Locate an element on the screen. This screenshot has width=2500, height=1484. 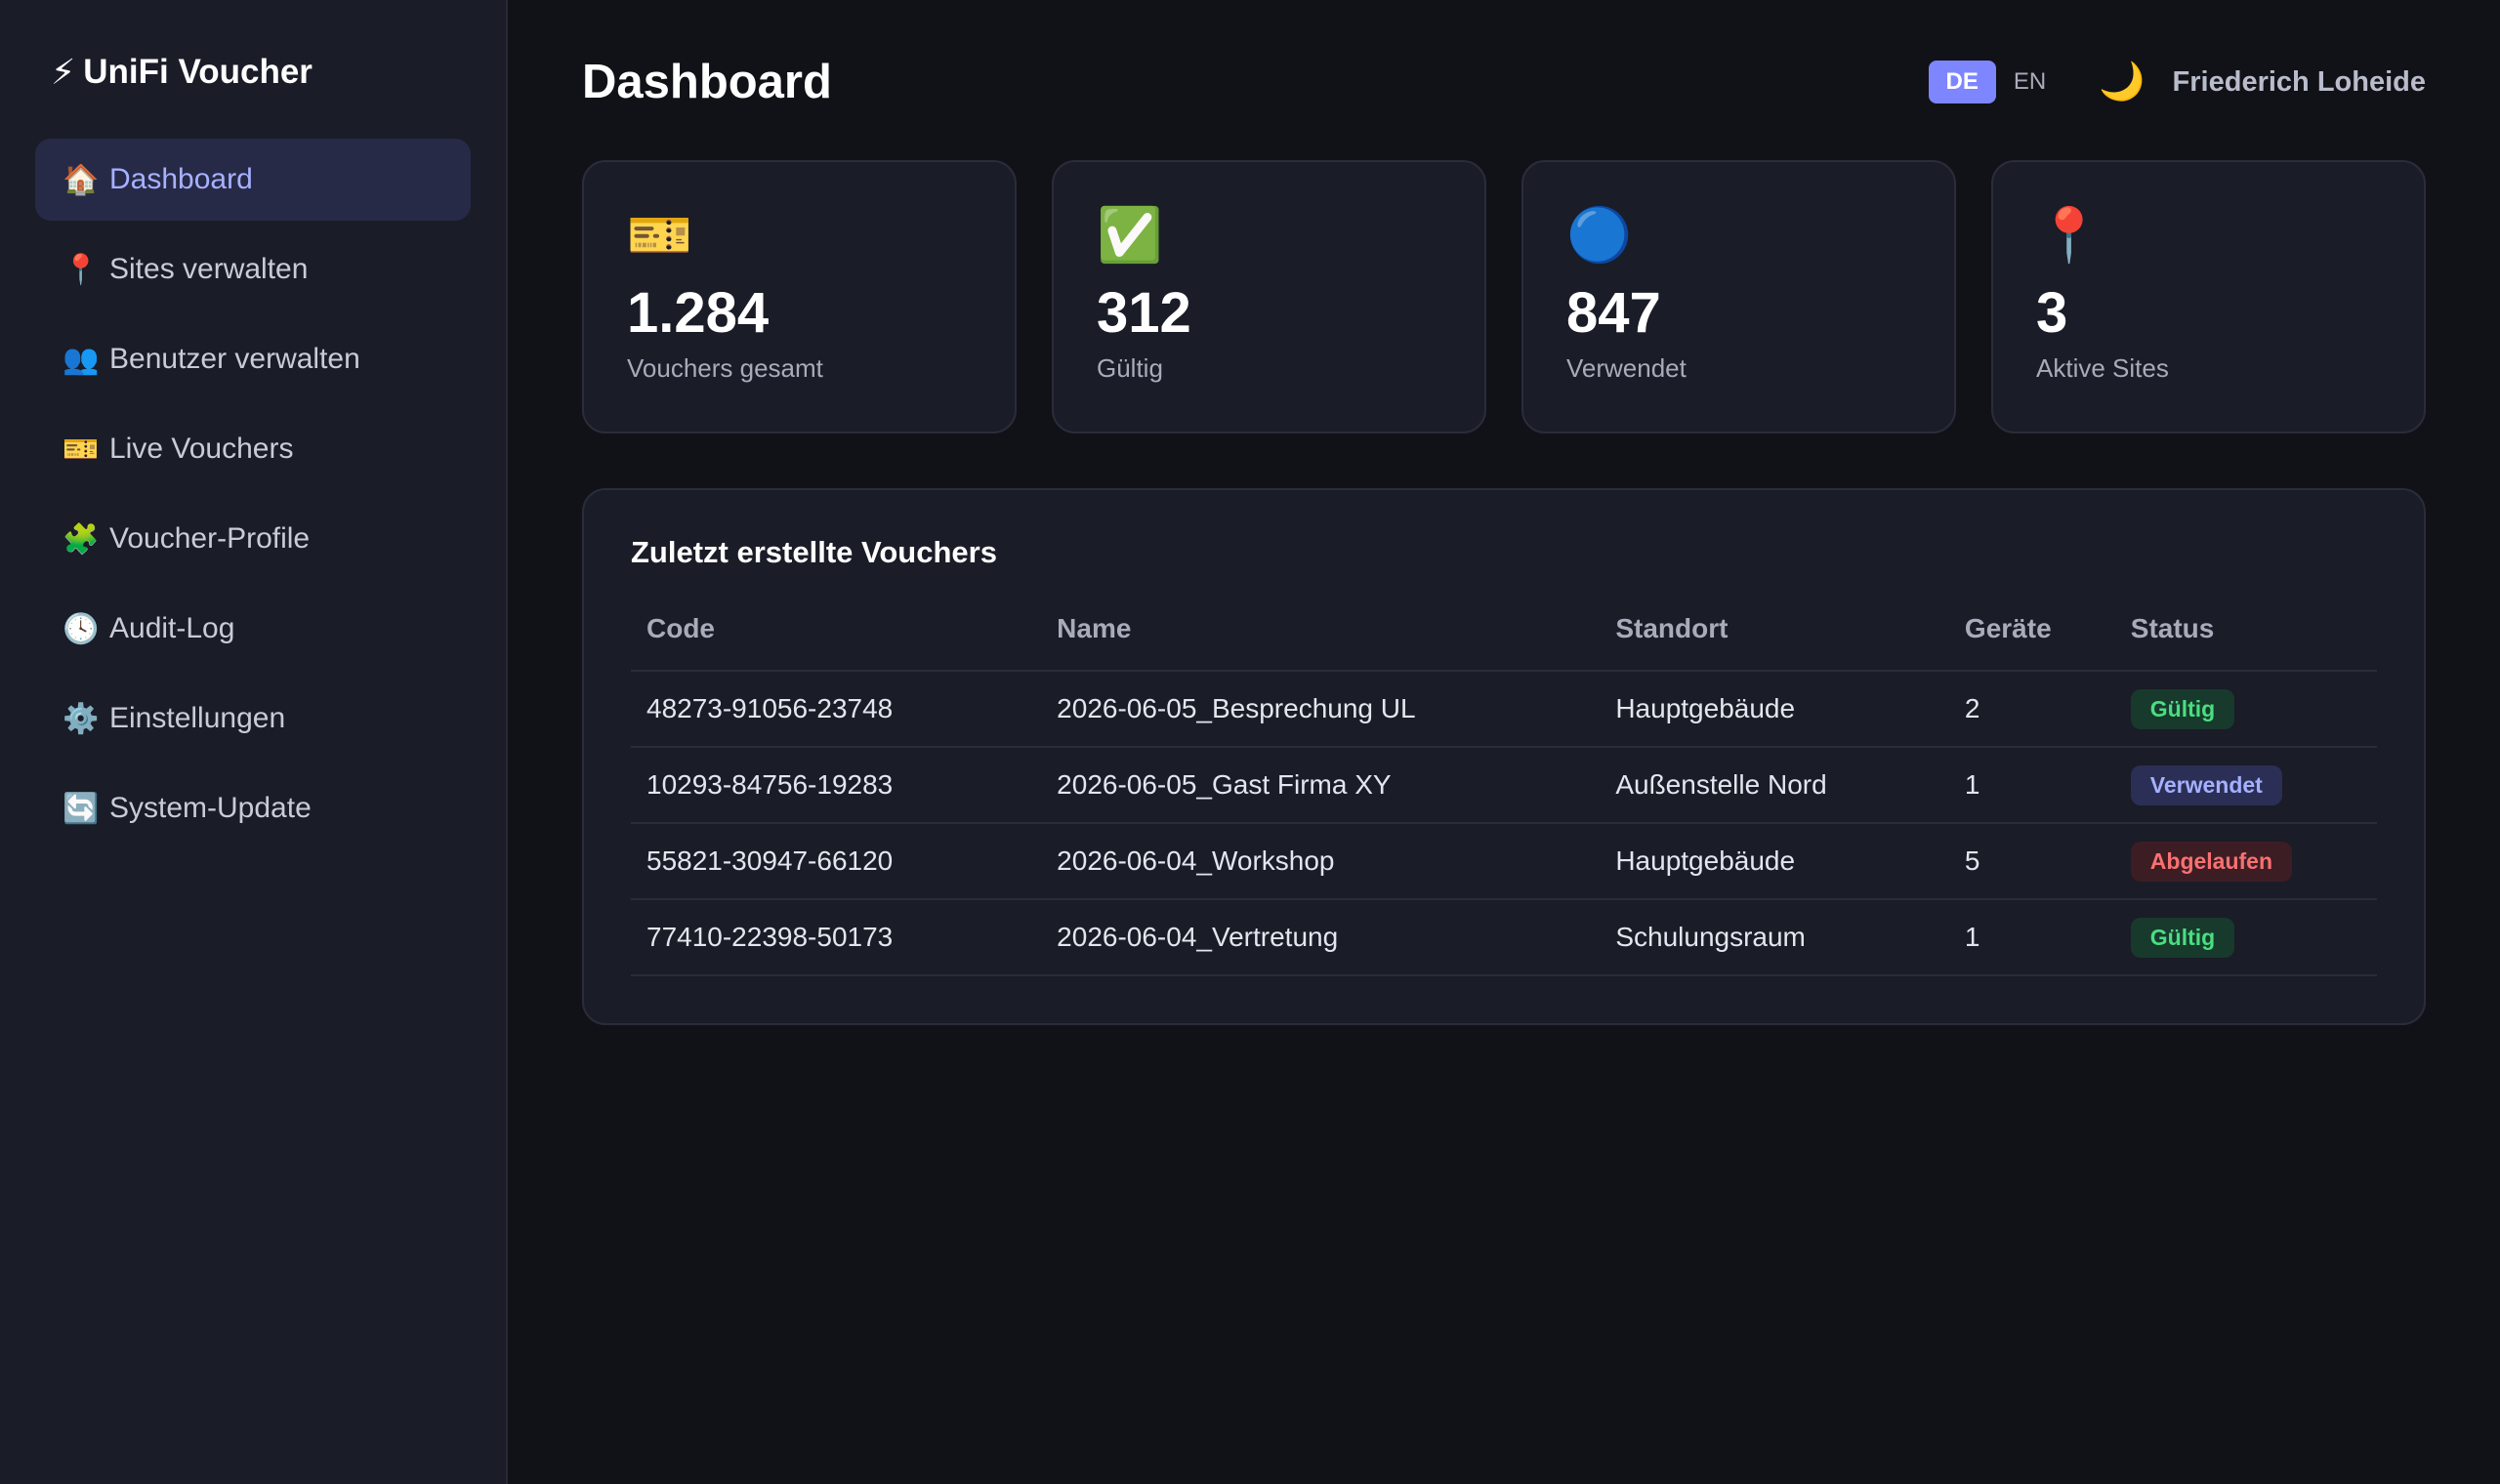
moon-icon: 🌙 is located at coordinates (2122, 83).